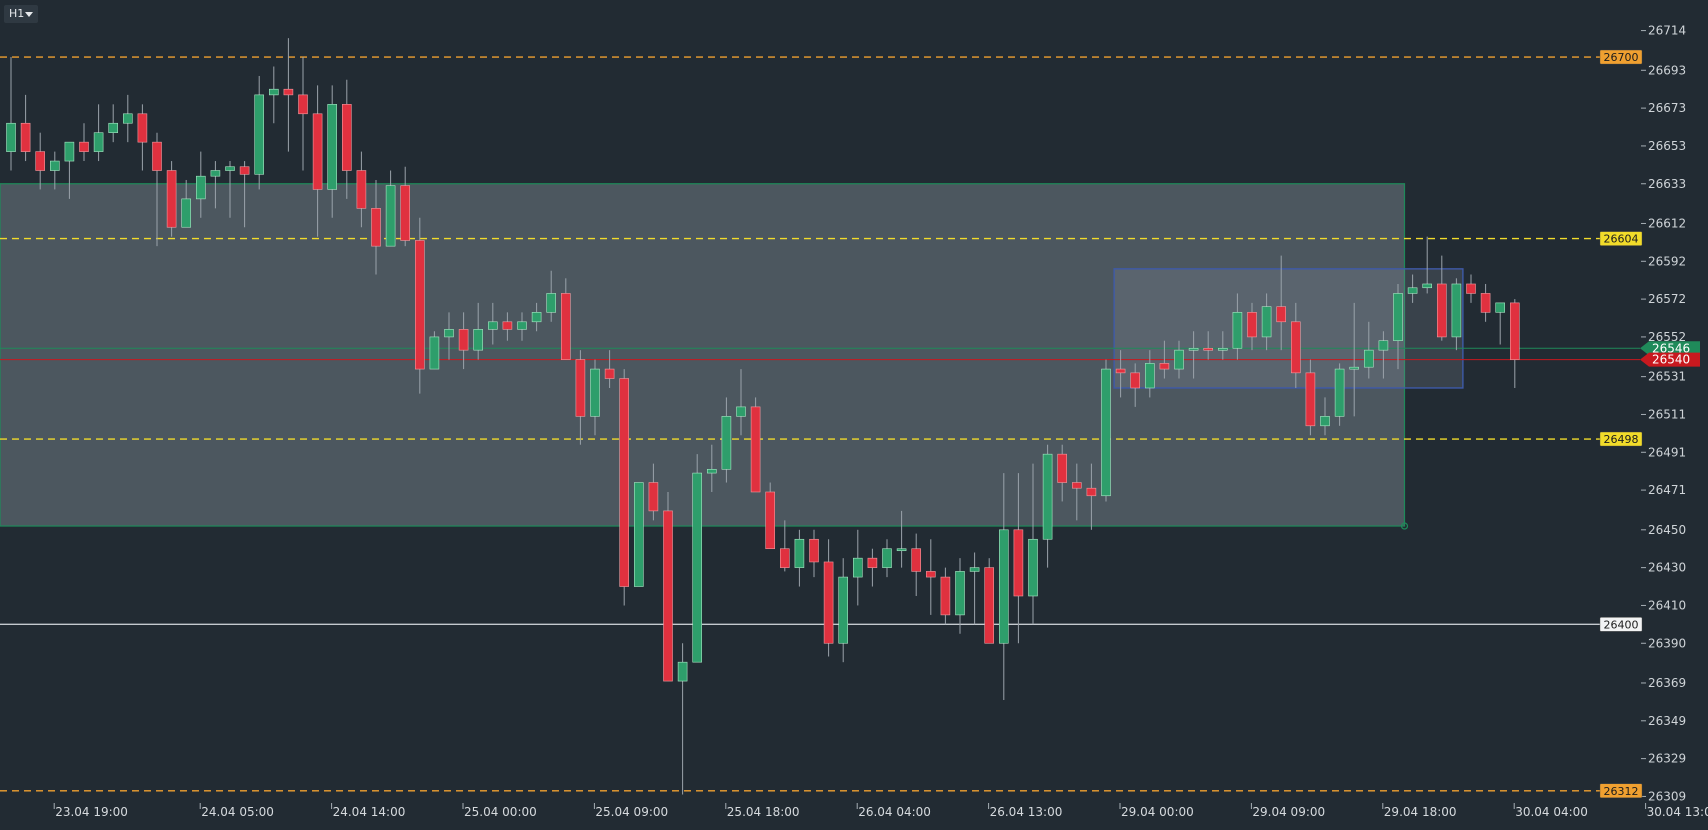 Image resolution: width=1708 pixels, height=830 pixels. What do you see at coordinates (1667, 414) in the screenshot?
I see `price-tick-label: 26511` at bounding box center [1667, 414].